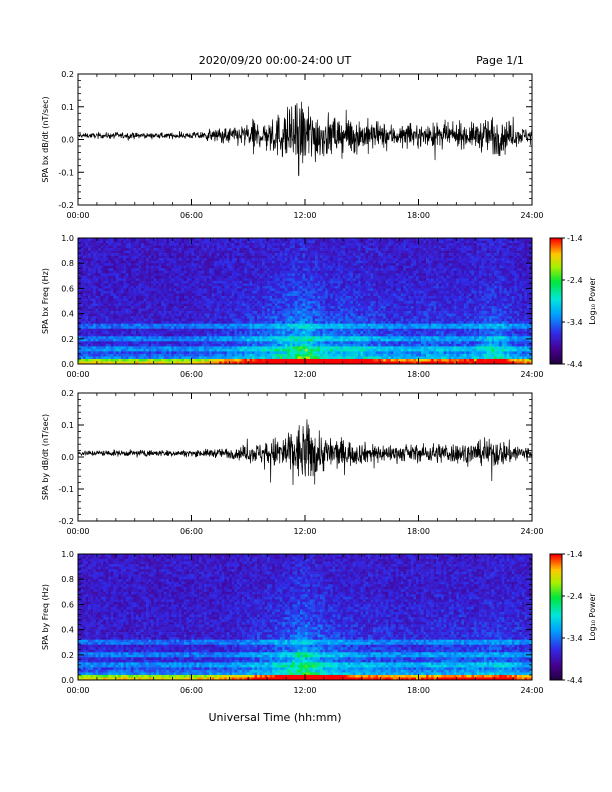 The image size is (612, 792). Describe the element at coordinates (45, 617) in the screenshot. I see `y-axis-label: SPA by Freq (Hz)` at that location.